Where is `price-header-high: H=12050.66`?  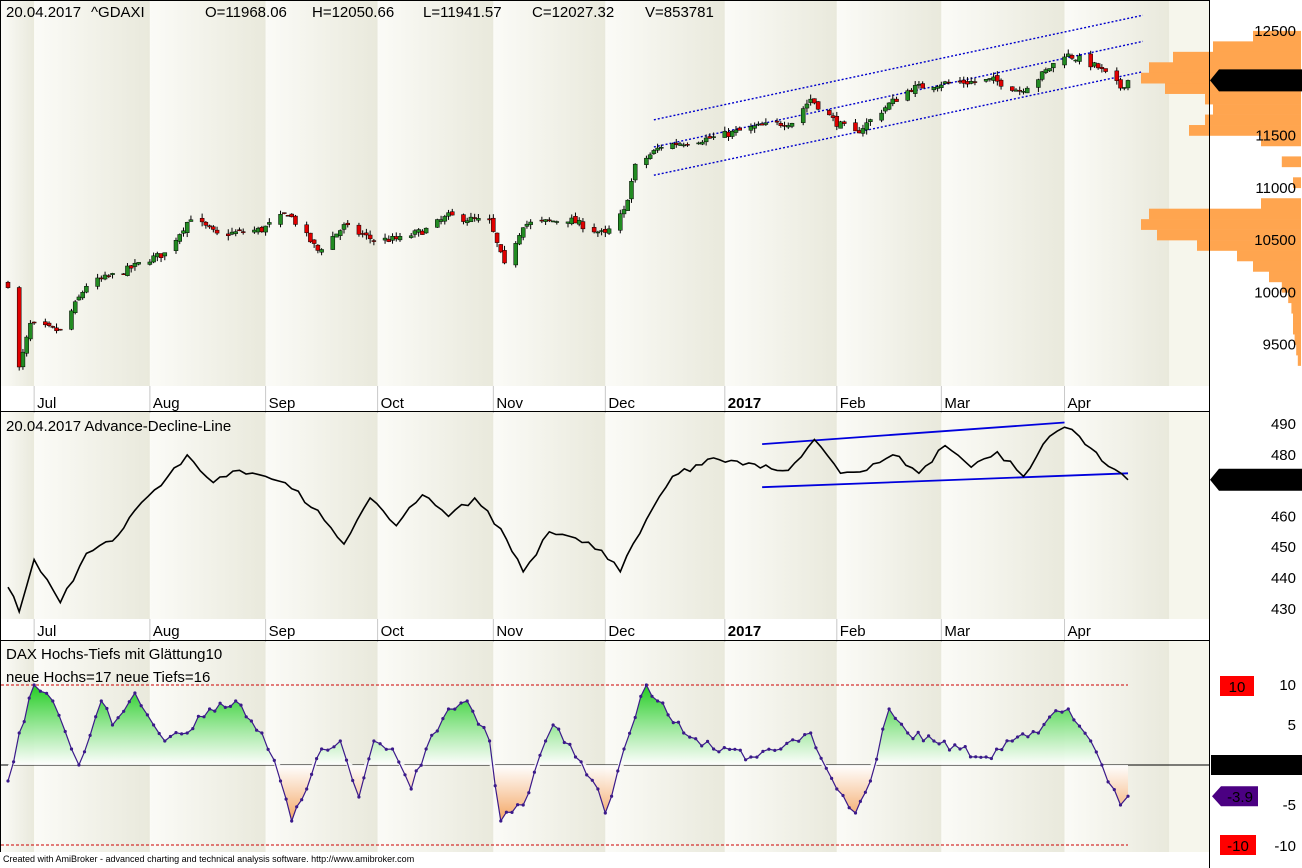
price-header-high: H=12050.66 is located at coordinates (353, 12).